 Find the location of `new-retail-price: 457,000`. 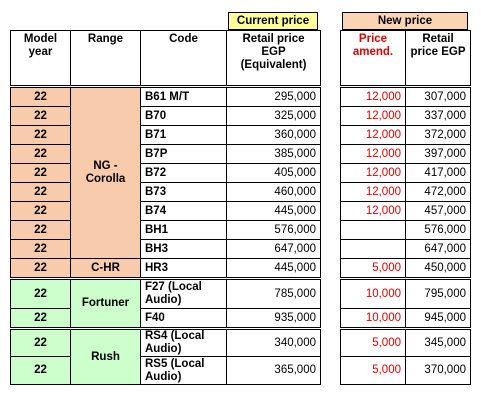

new-retail-price: 457,000 is located at coordinates (438, 211).